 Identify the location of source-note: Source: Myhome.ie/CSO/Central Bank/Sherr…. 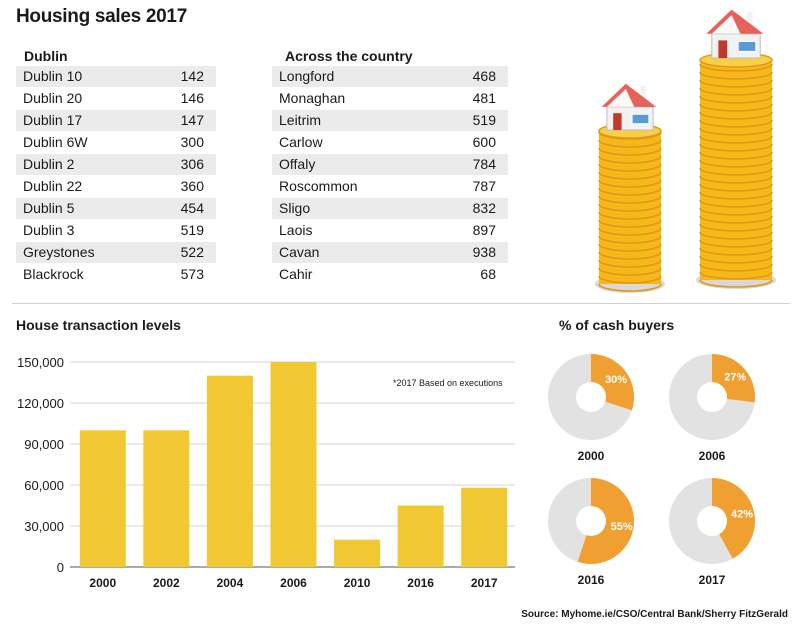
(654, 614).